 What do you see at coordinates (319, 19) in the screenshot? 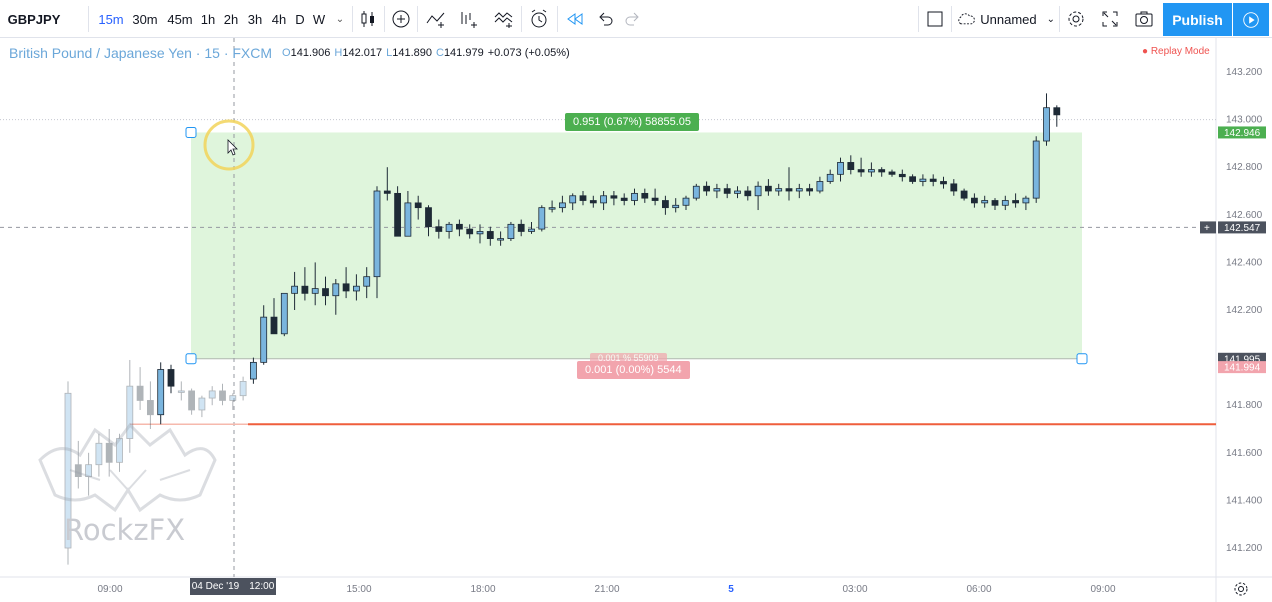
I see `interval-W: W` at bounding box center [319, 19].